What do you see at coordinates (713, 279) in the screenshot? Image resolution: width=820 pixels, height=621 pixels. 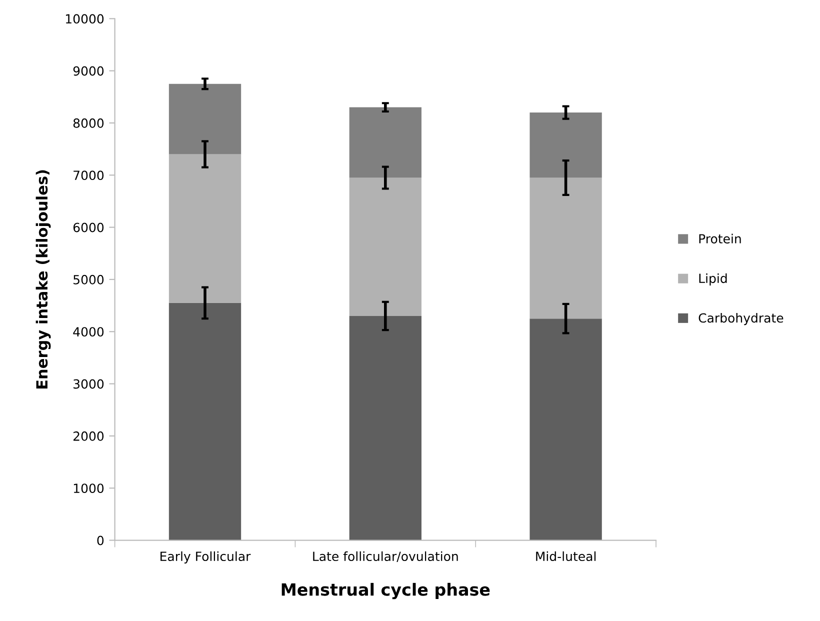 I see `legend-label: Lipid` at bounding box center [713, 279].